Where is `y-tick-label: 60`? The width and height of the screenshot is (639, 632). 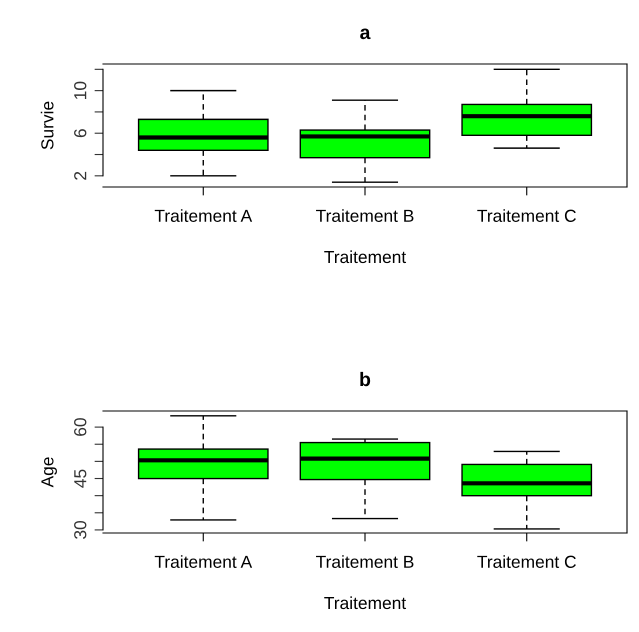
y-tick-label: 60 is located at coordinates (80, 427).